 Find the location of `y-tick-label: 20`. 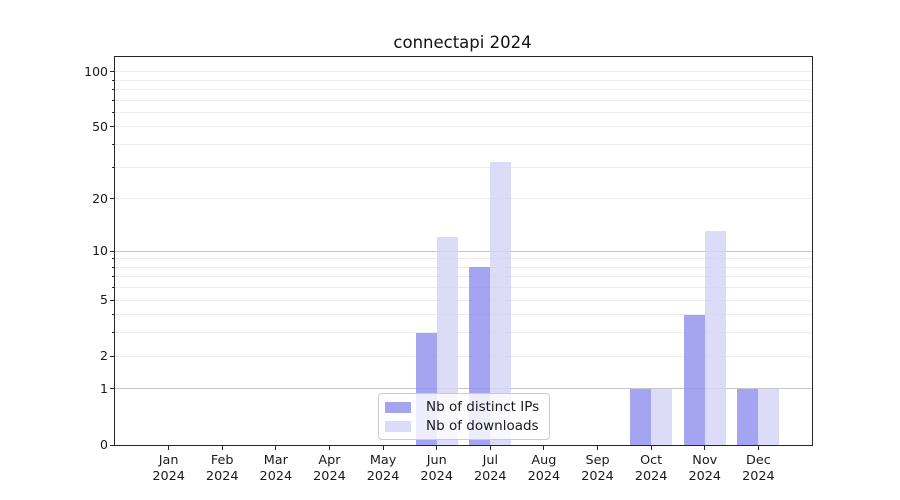

y-tick-label: 20 is located at coordinates (100, 198).